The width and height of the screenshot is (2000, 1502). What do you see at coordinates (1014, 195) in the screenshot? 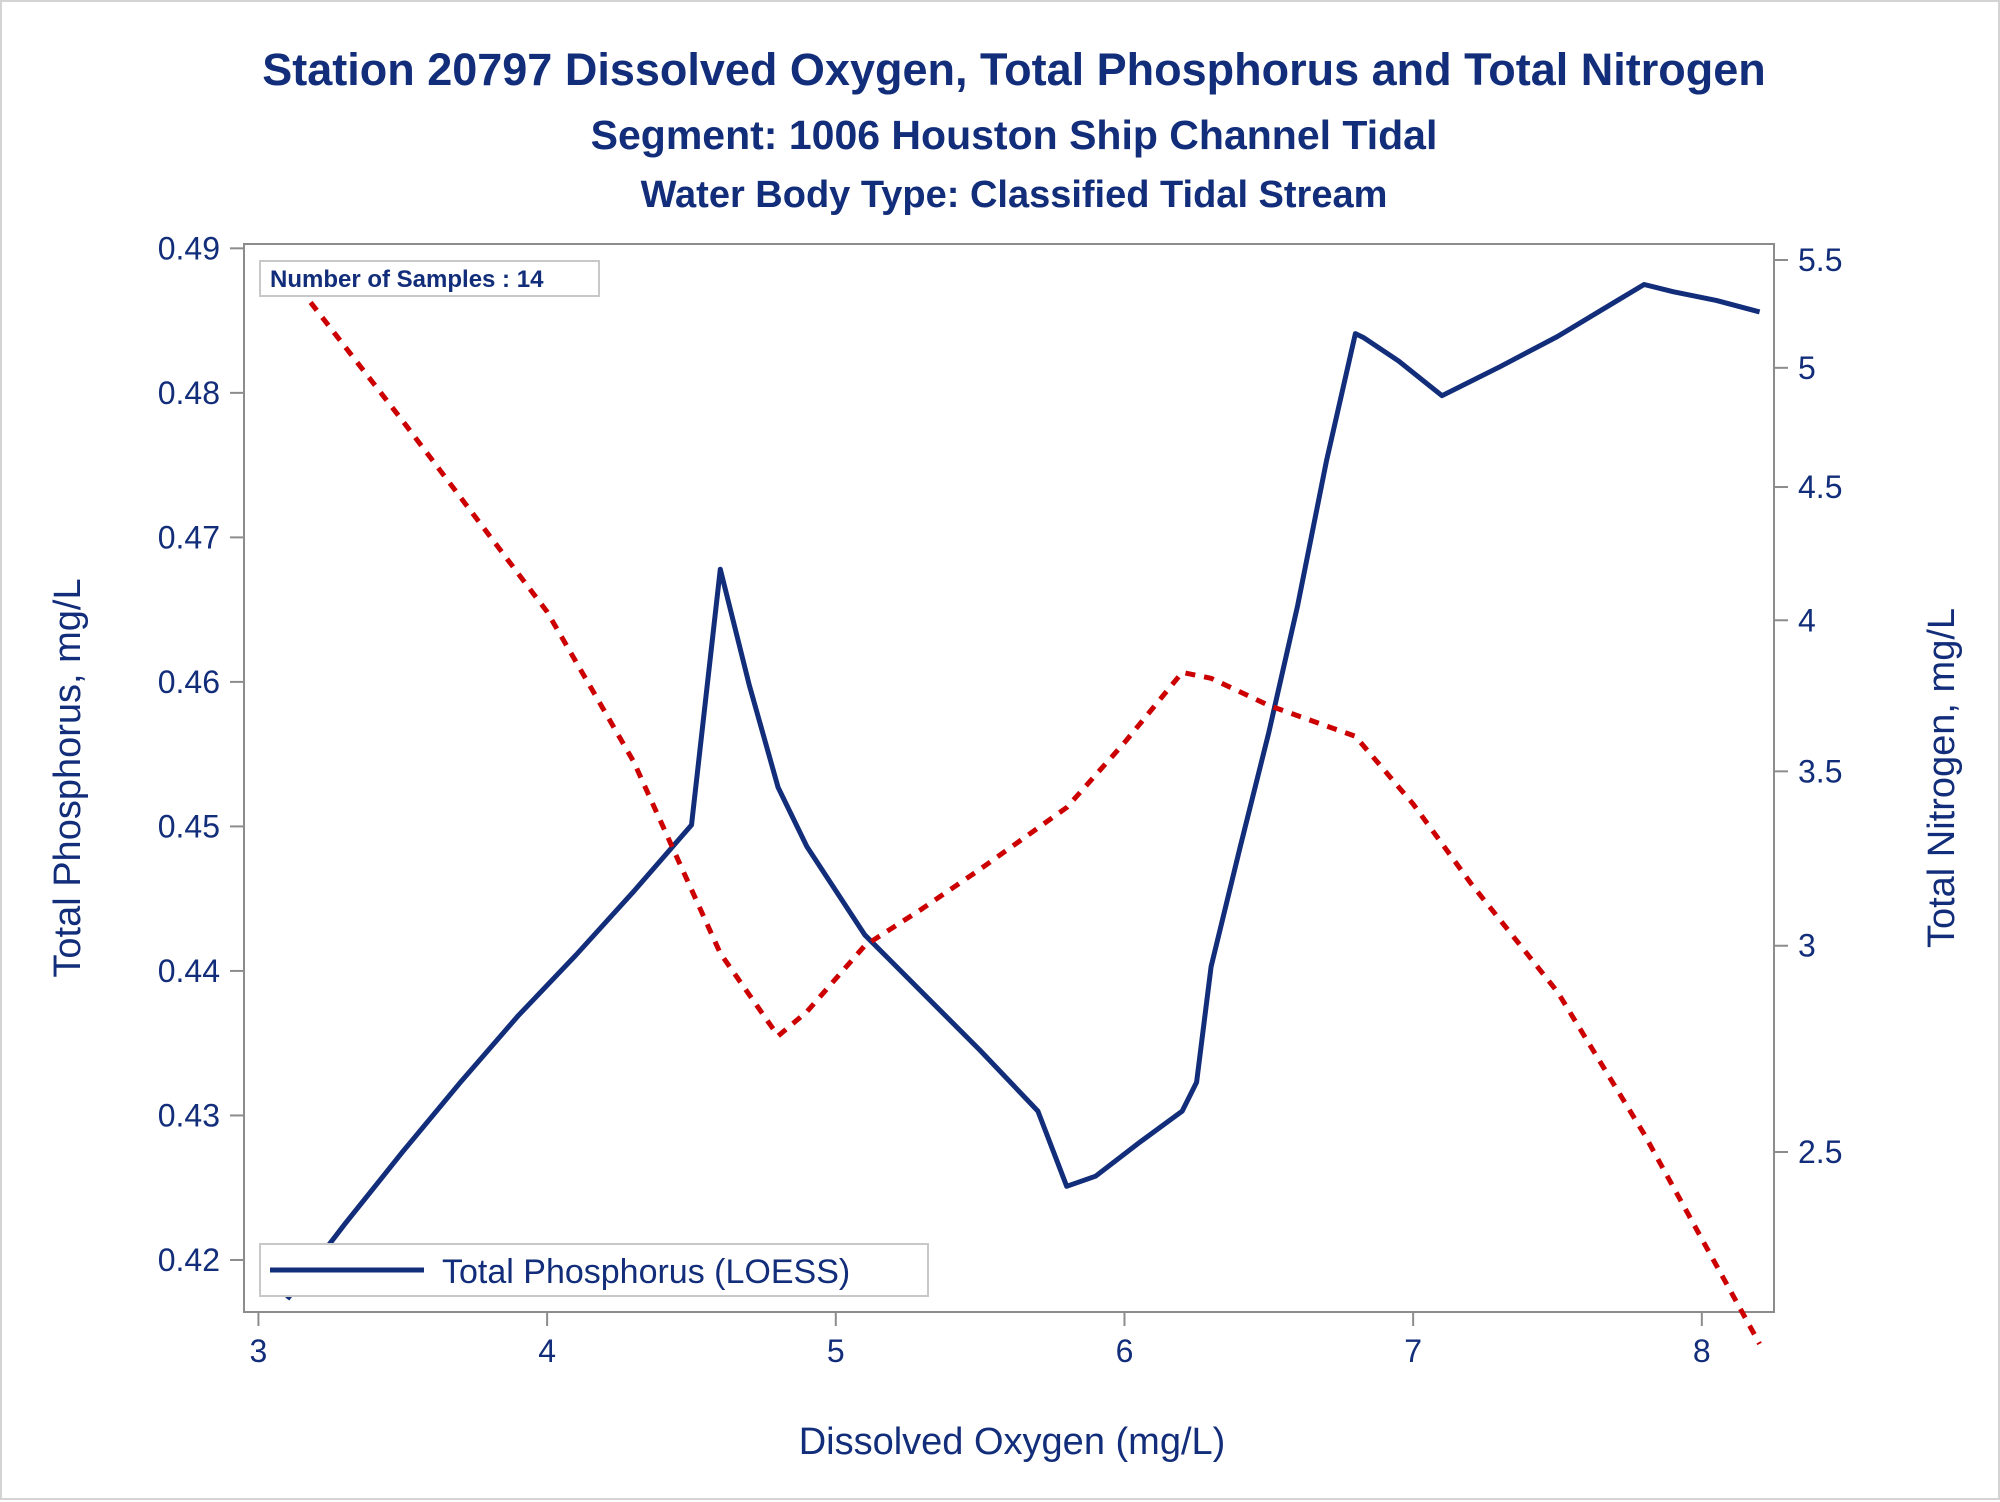
I see `chart-subtitle-2: Water Body Type: Classified Tidal Stream` at bounding box center [1014, 195].